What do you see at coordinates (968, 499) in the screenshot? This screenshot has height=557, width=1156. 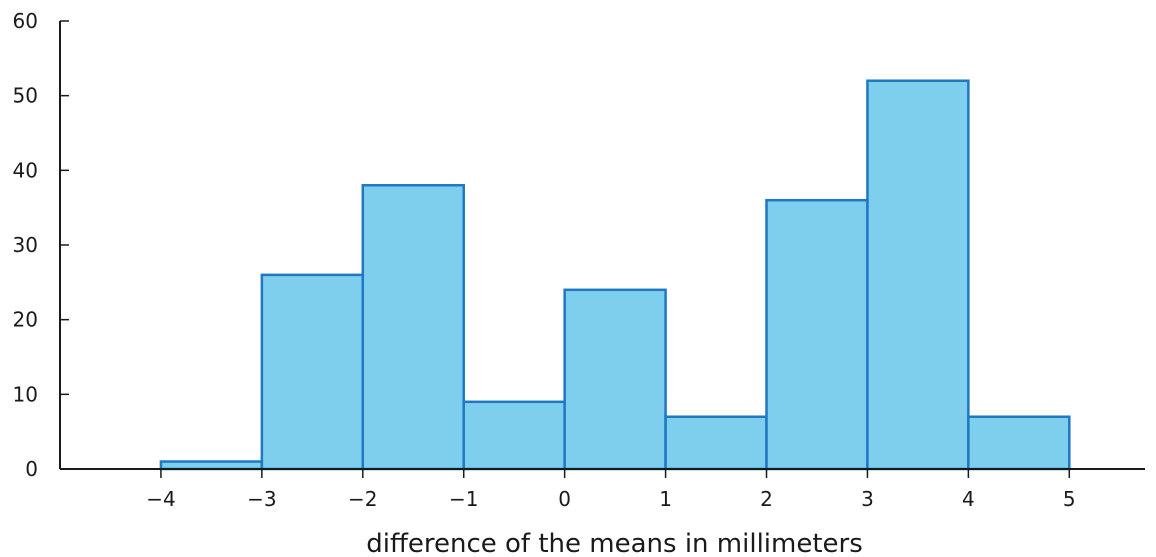 I see `x-tick-label: 4` at bounding box center [968, 499].